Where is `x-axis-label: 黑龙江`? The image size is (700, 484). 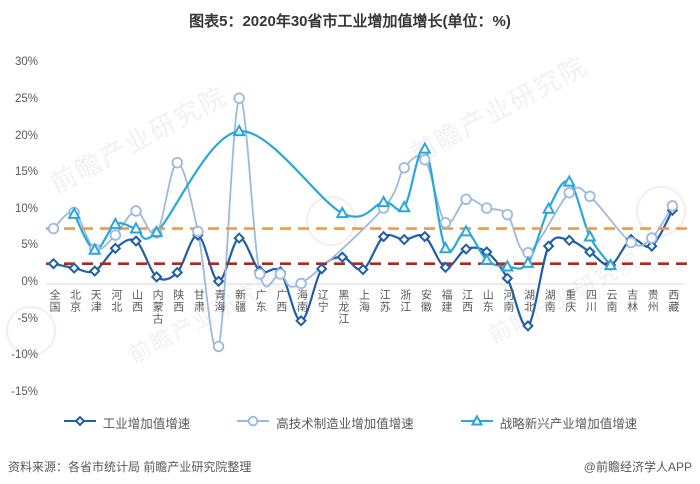
x-axis-label: 黑龙江 is located at coordinates (342, 307).